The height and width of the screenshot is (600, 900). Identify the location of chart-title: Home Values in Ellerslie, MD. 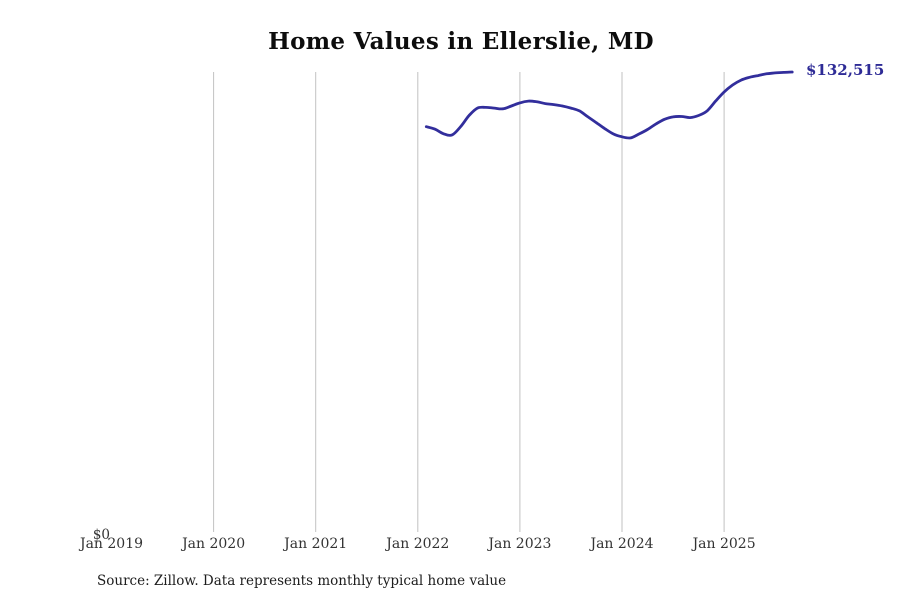
(461, 41).